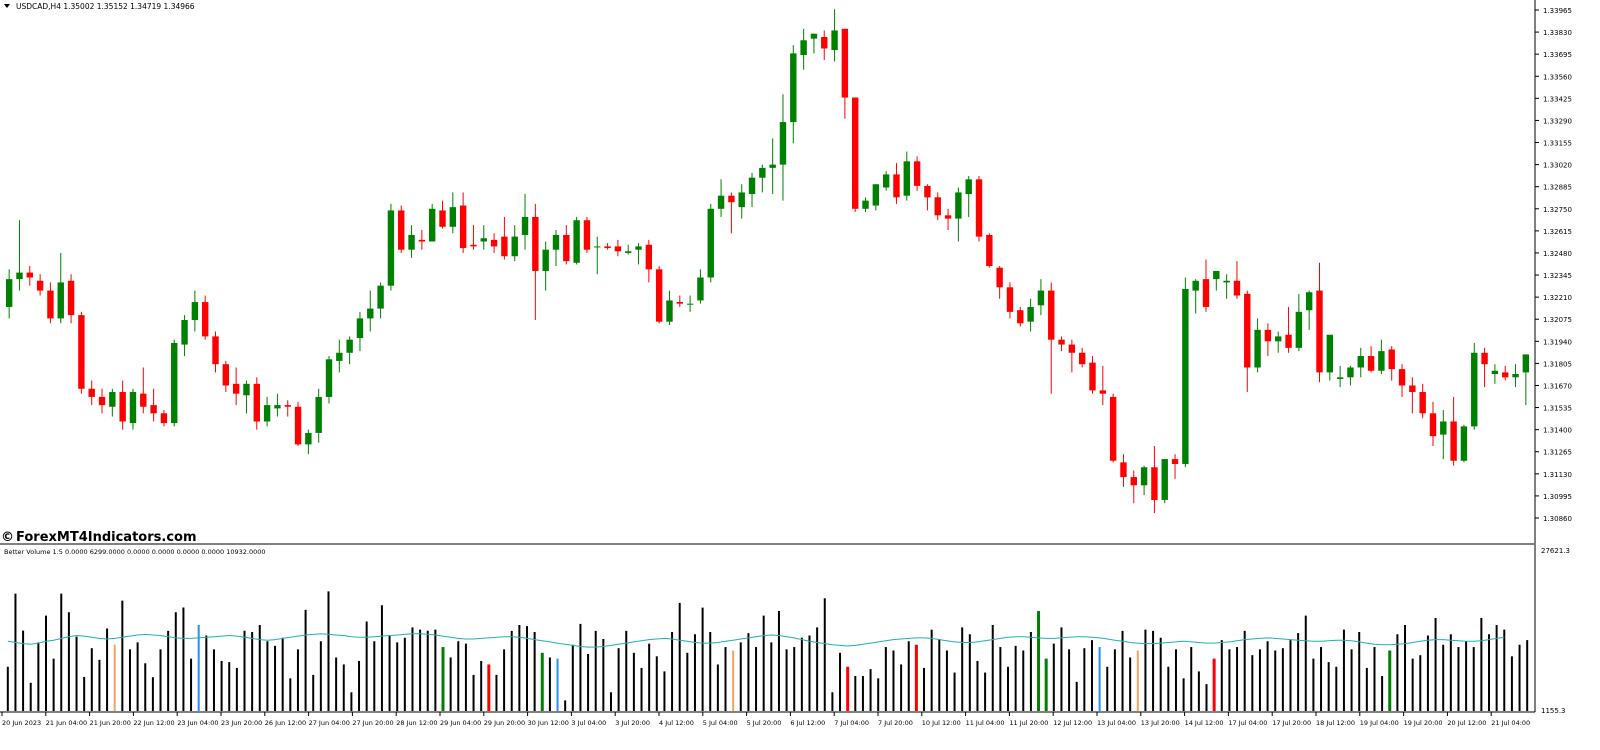 The width and height of the screenshot is (1600, 750). What do you see at coordinates (851, 723) in the screenshot?
I see `time-tick-label: 7 Jul 04:00` at bounding box center [851, 723].